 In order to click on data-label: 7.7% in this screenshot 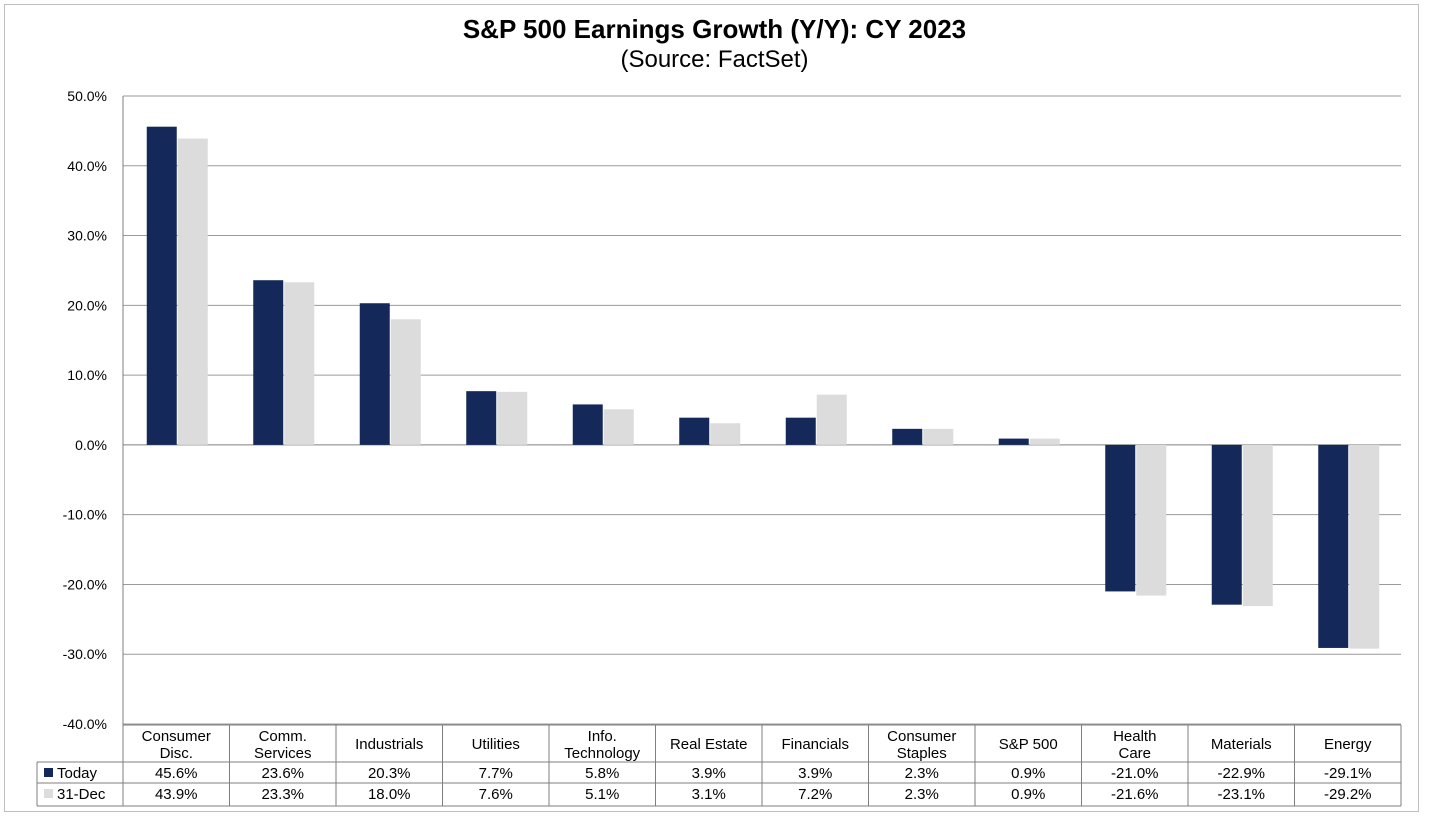, I will do `click(496, 773)`.